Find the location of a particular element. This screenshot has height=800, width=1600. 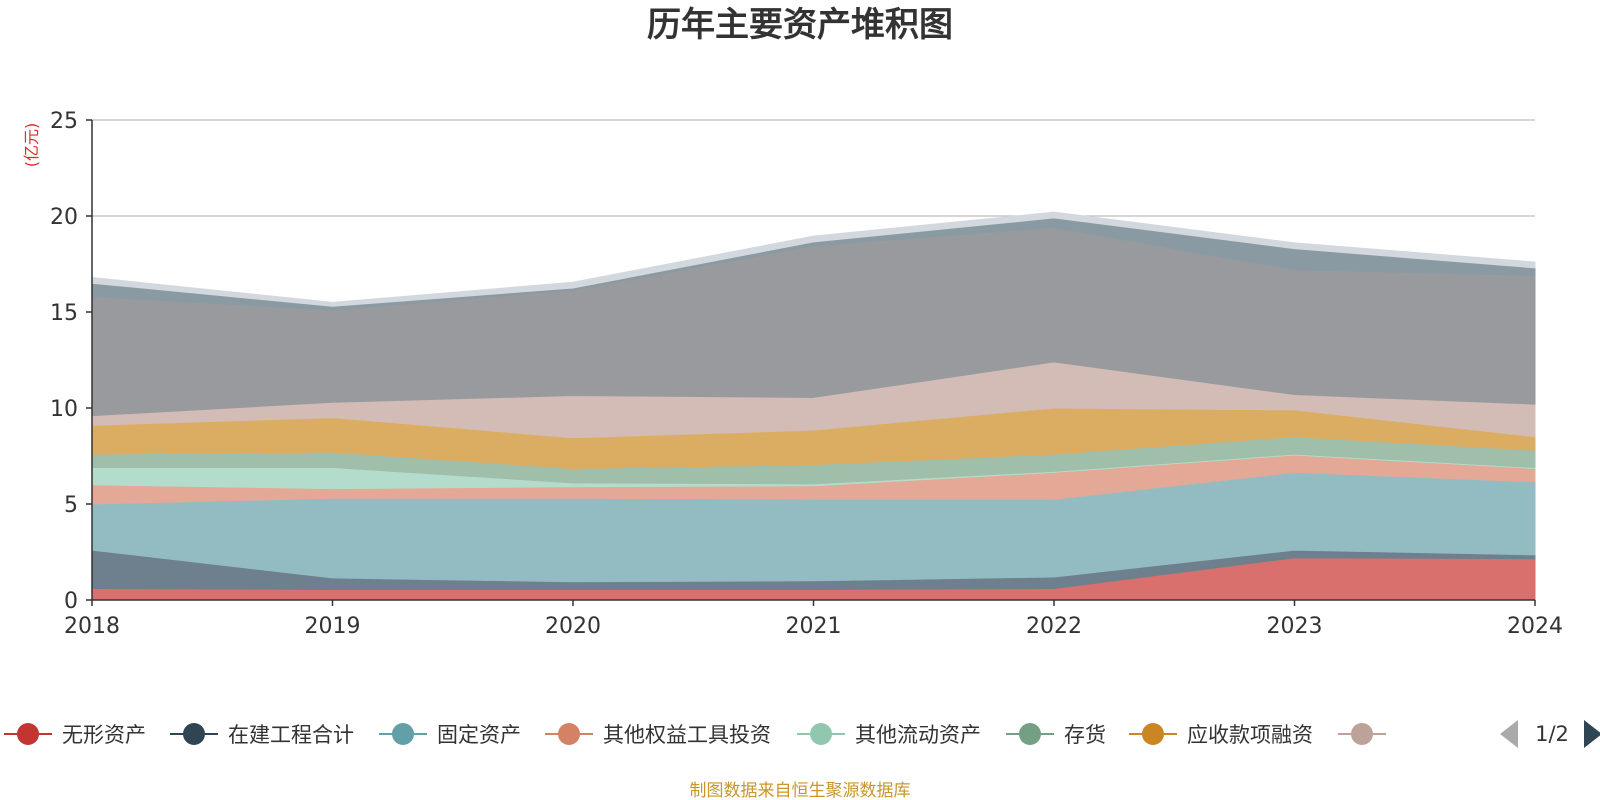

y-axis-unit: (亿元) is located at coordinates (31, 145).